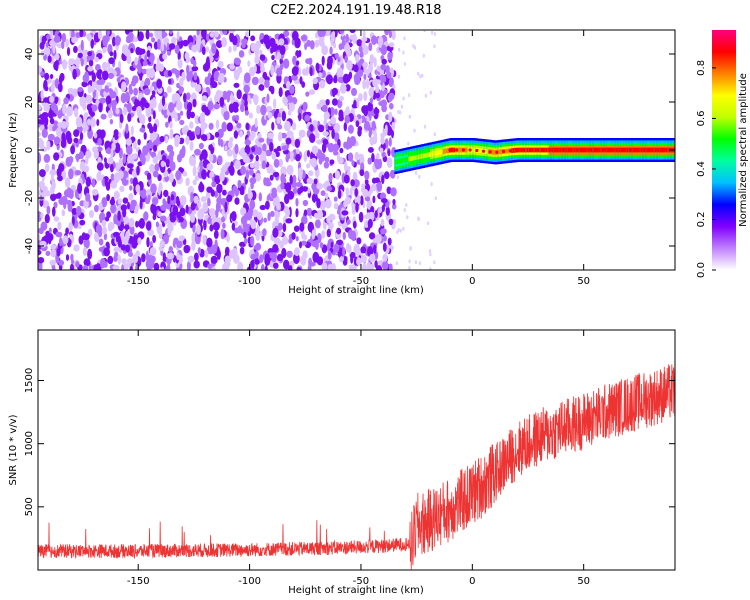 Image resolution: width=750 pixels, height=600 pixels. I want to click on y-tick-label: -40, so click(29, 246).